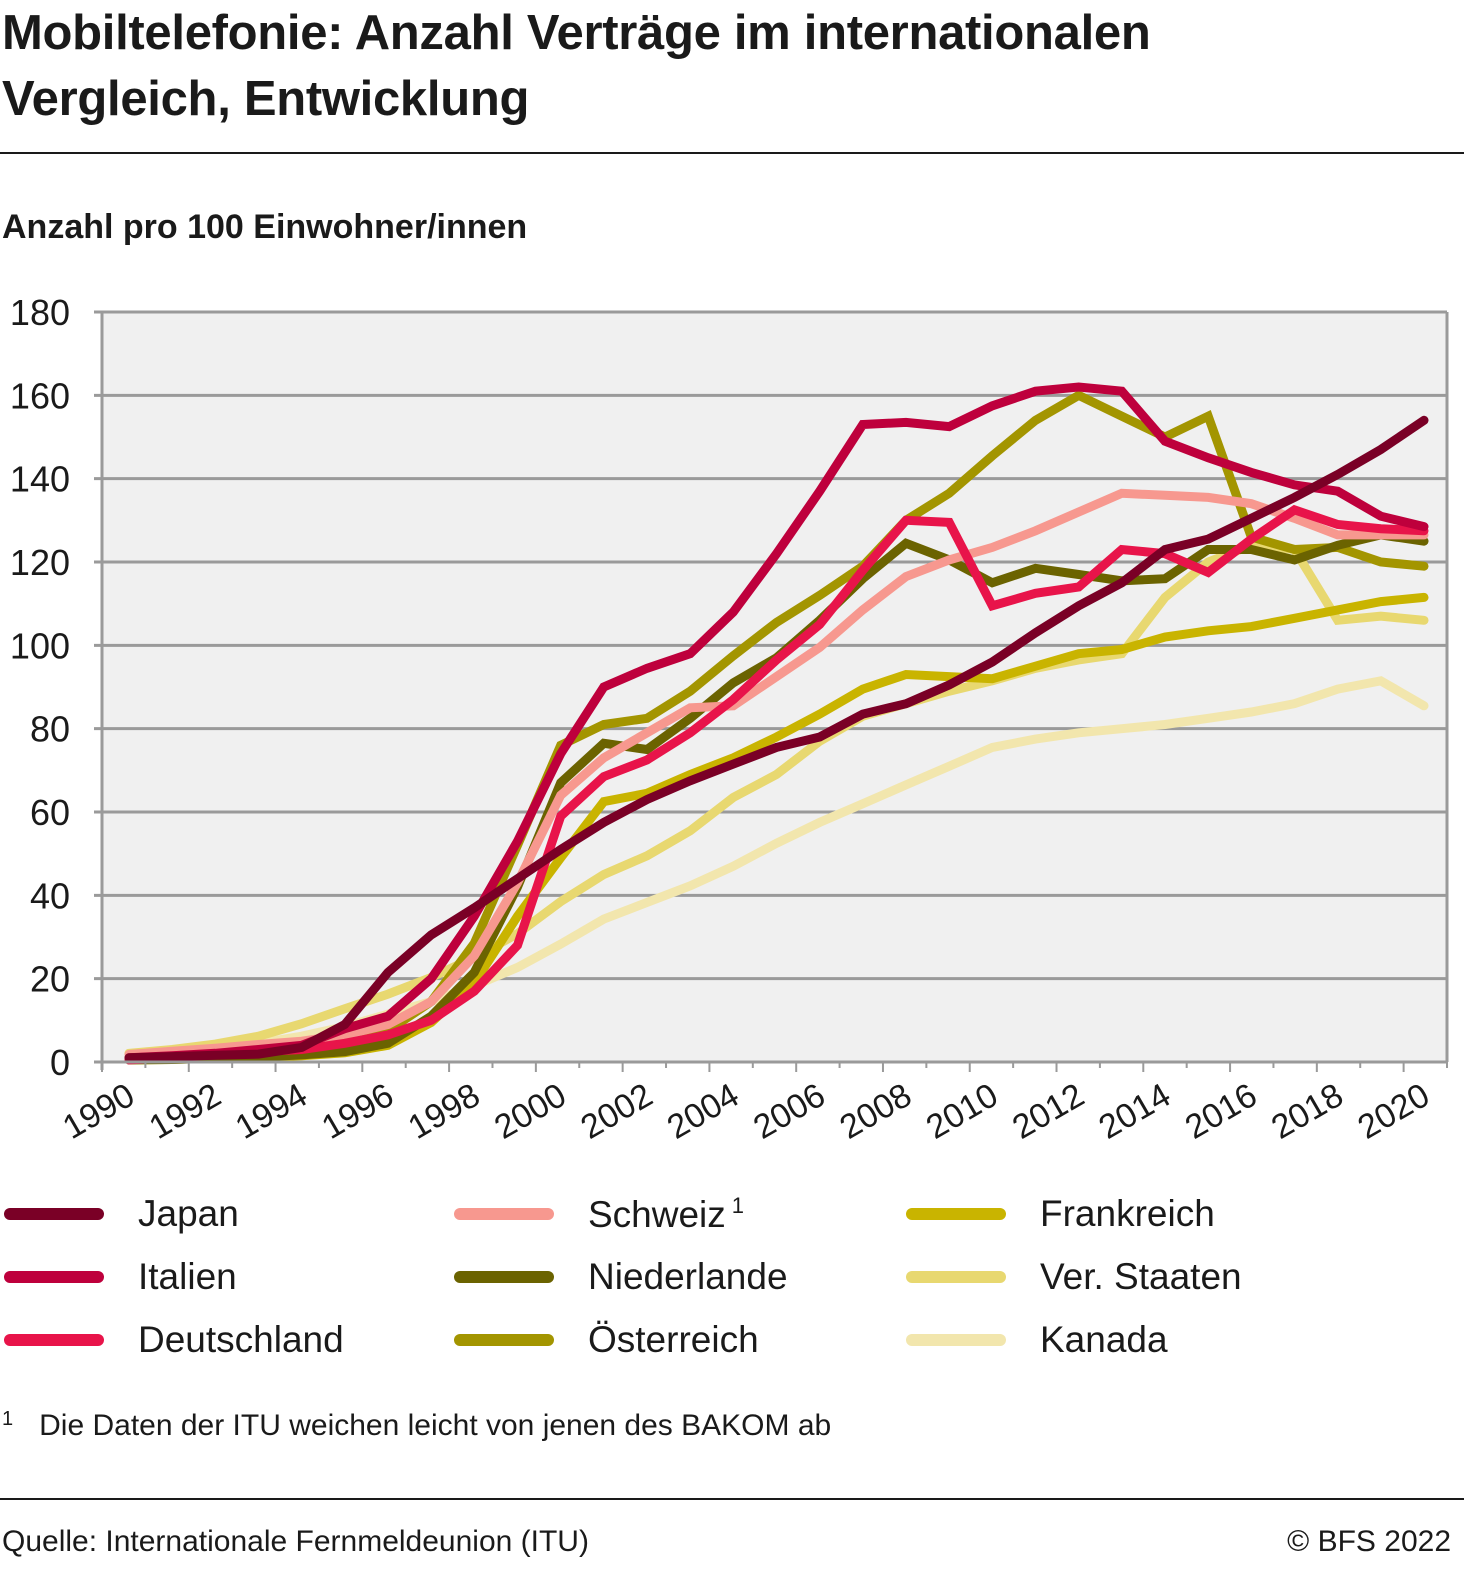 Image resolution: width=1467 pixels, height=1570 pixels. What do you see at coordinates (40, 562) in the screenshot?
I see `y-tick-label: 120` at bounding box center [40, 562].